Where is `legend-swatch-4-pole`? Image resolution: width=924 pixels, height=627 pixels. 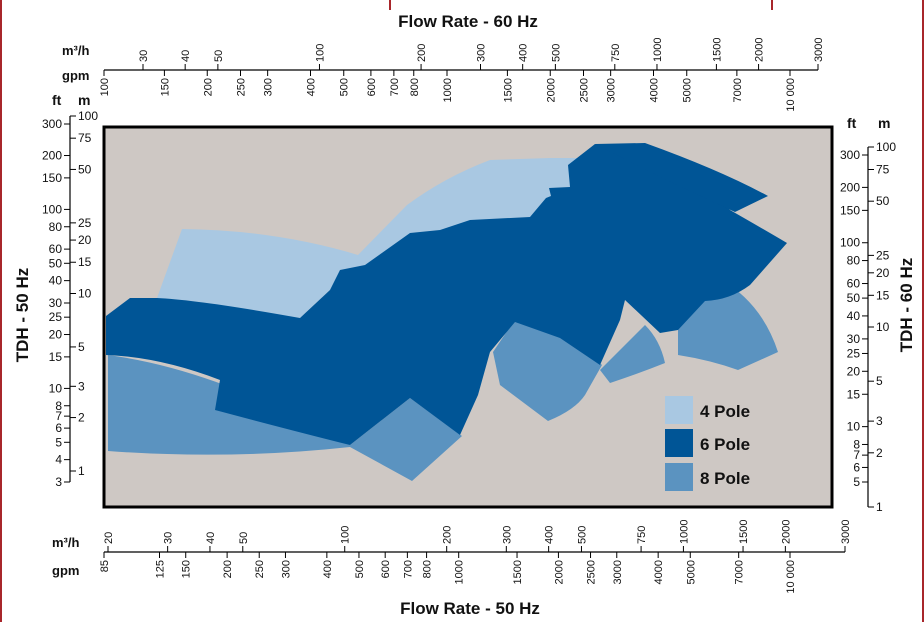
legend-swatch-4-pole is located at coordinates (679, 410).